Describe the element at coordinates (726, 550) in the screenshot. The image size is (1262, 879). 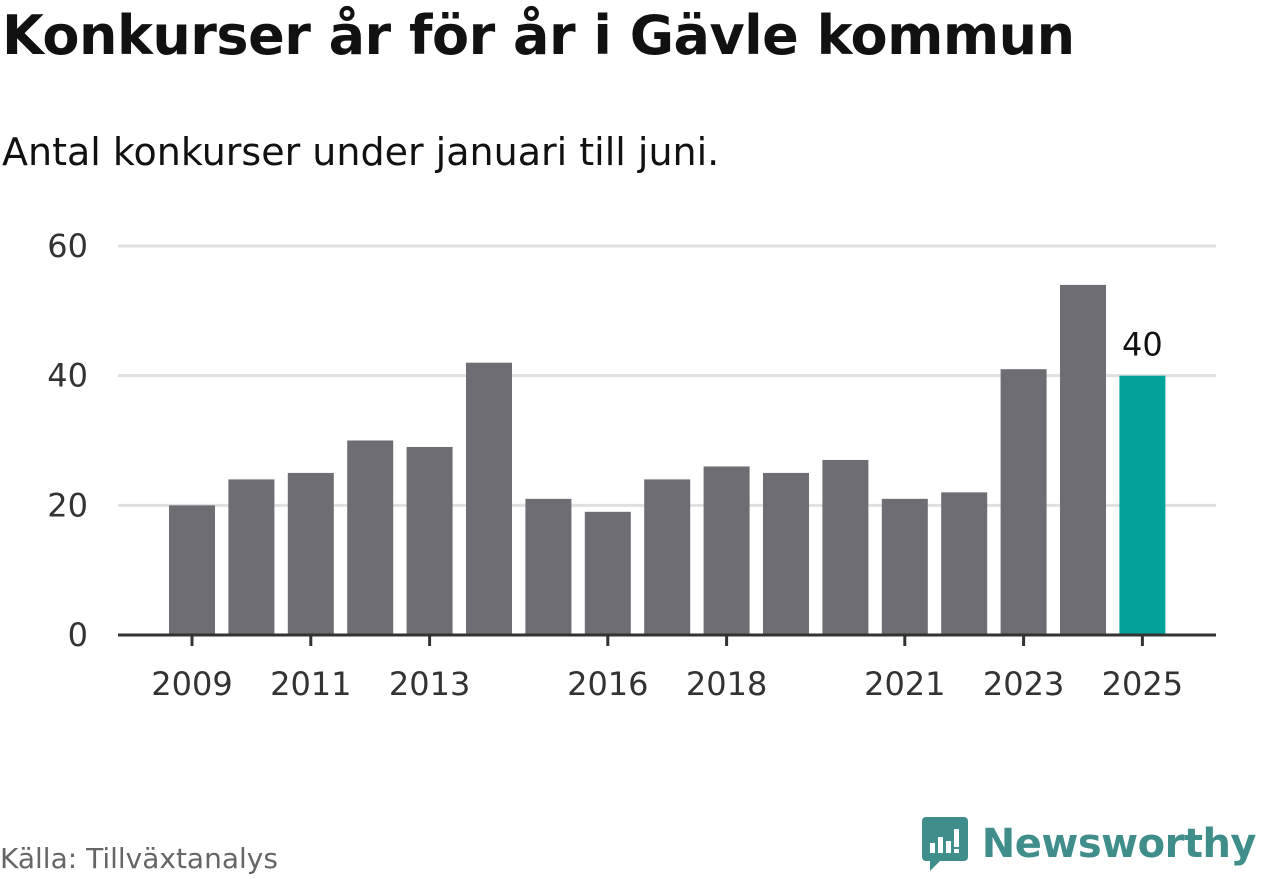
I see `bar-2018` at that location.